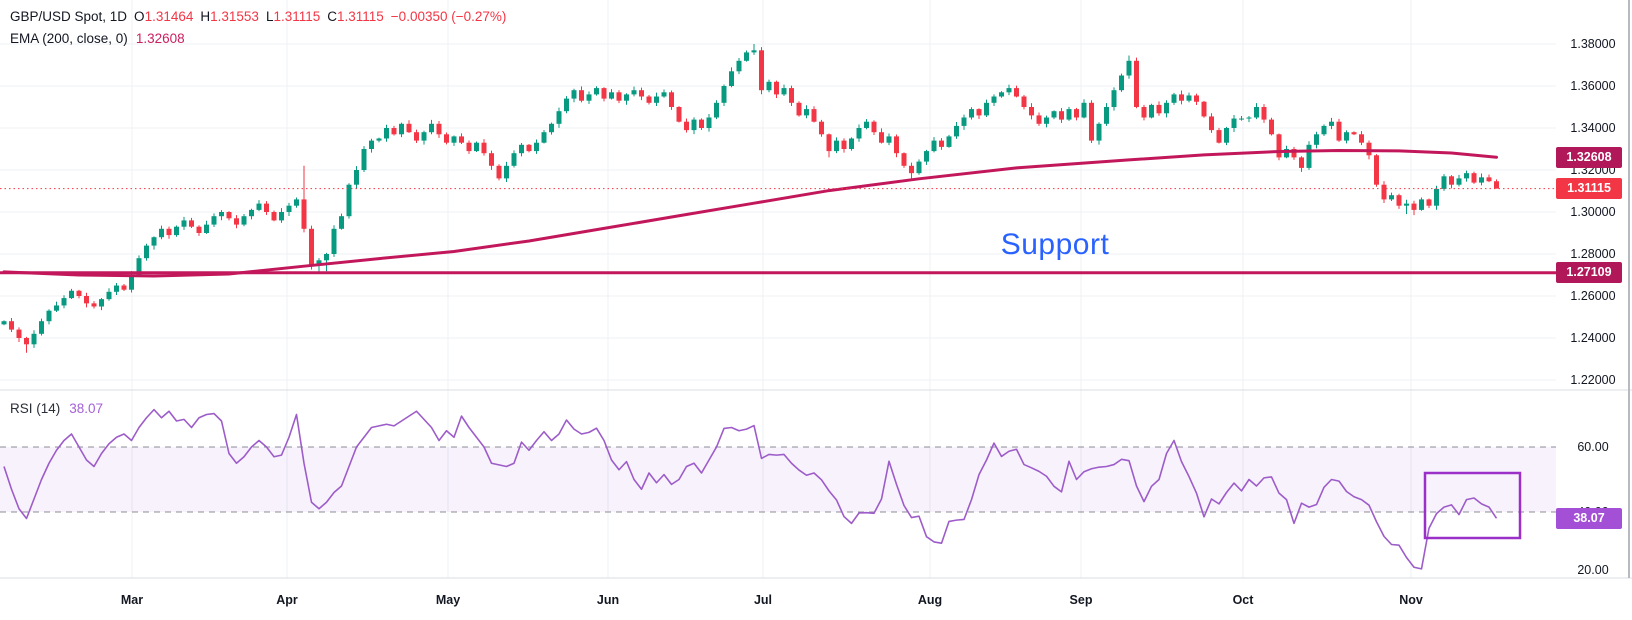 The image size is (1632, 620). Describe the element at coordinates (86, 408) in the screenshot. I see `rsi-legend-value: 38.07` at that location.